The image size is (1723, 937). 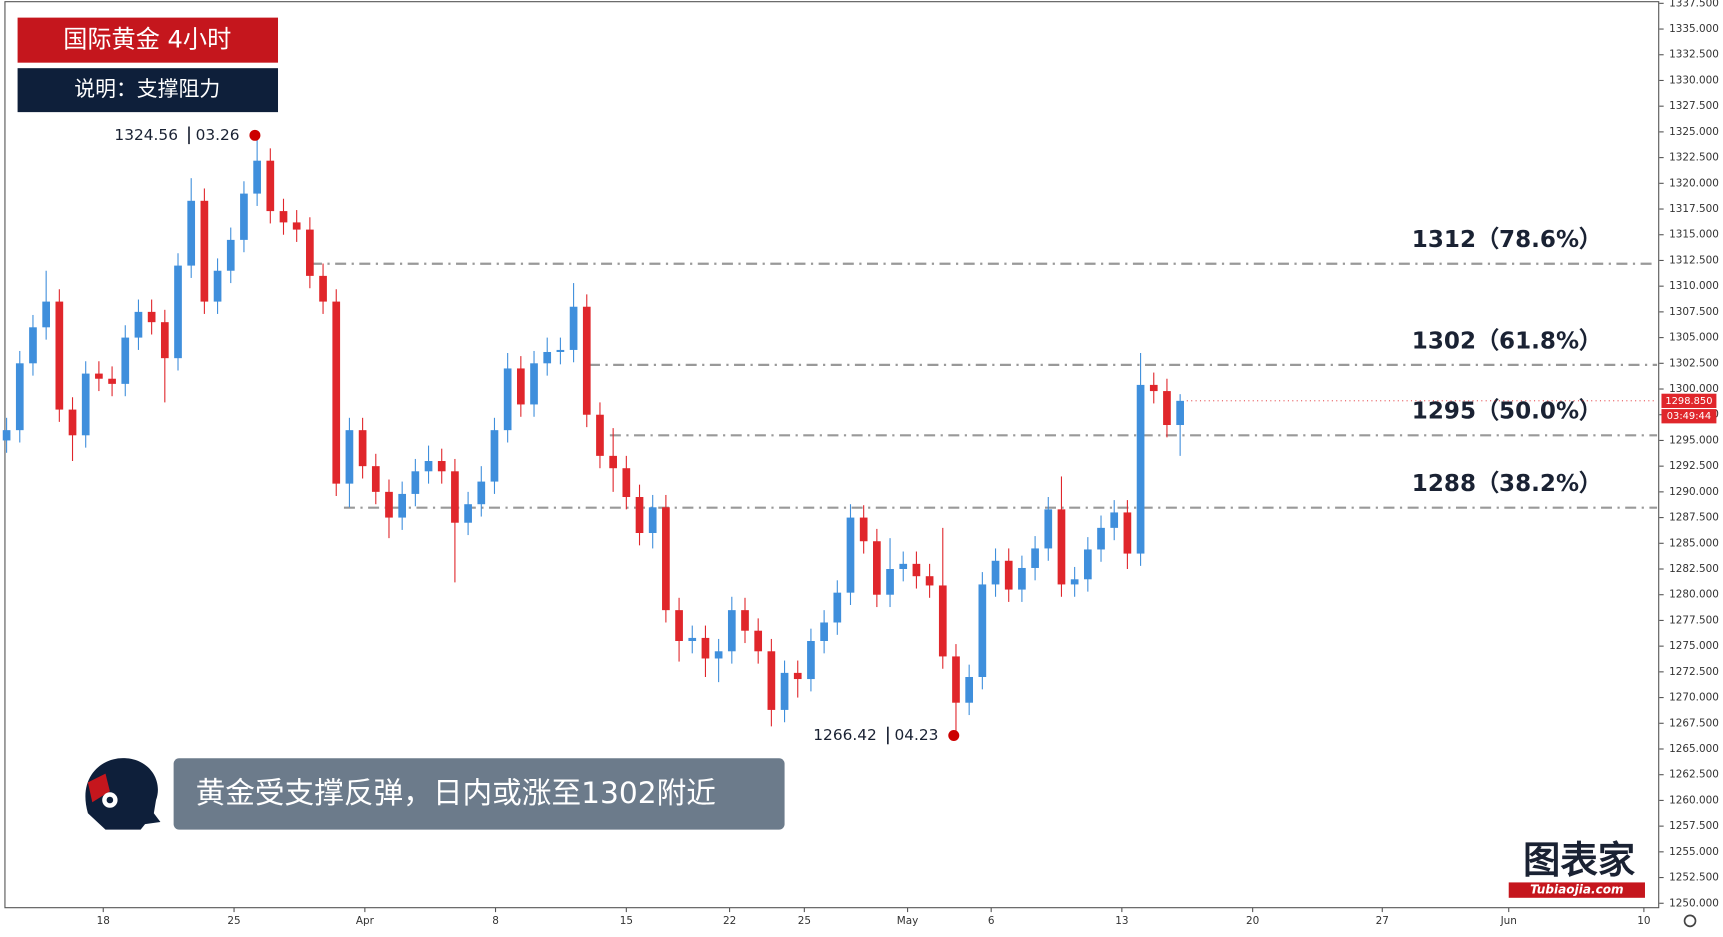 What do you see at coordinates (1694, 106) in the screenshot?
I see `y-tick-label: 1327.500` at bounding box center [1694, 106].